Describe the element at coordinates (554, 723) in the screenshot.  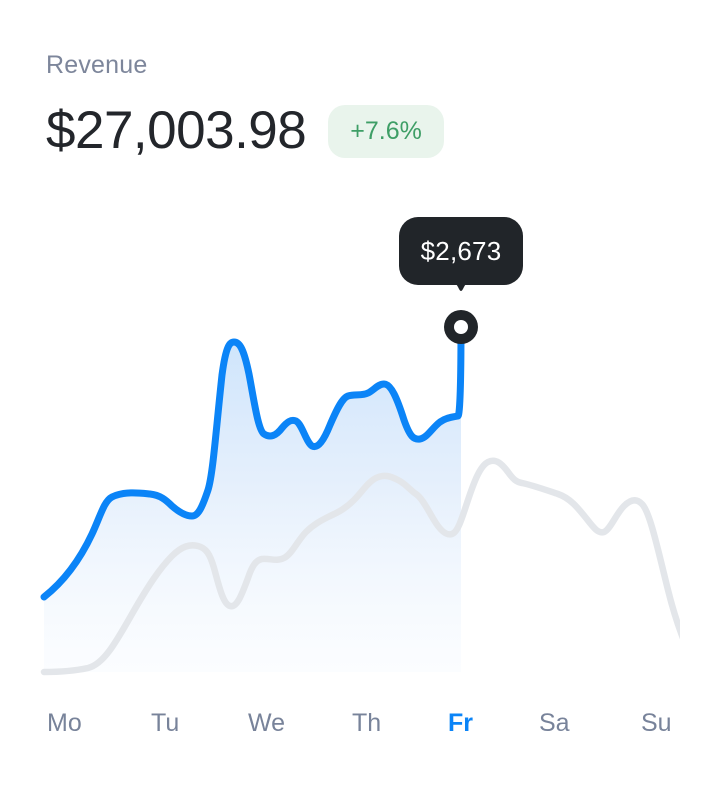
I see `x-tick-sa: Sa` at that location.